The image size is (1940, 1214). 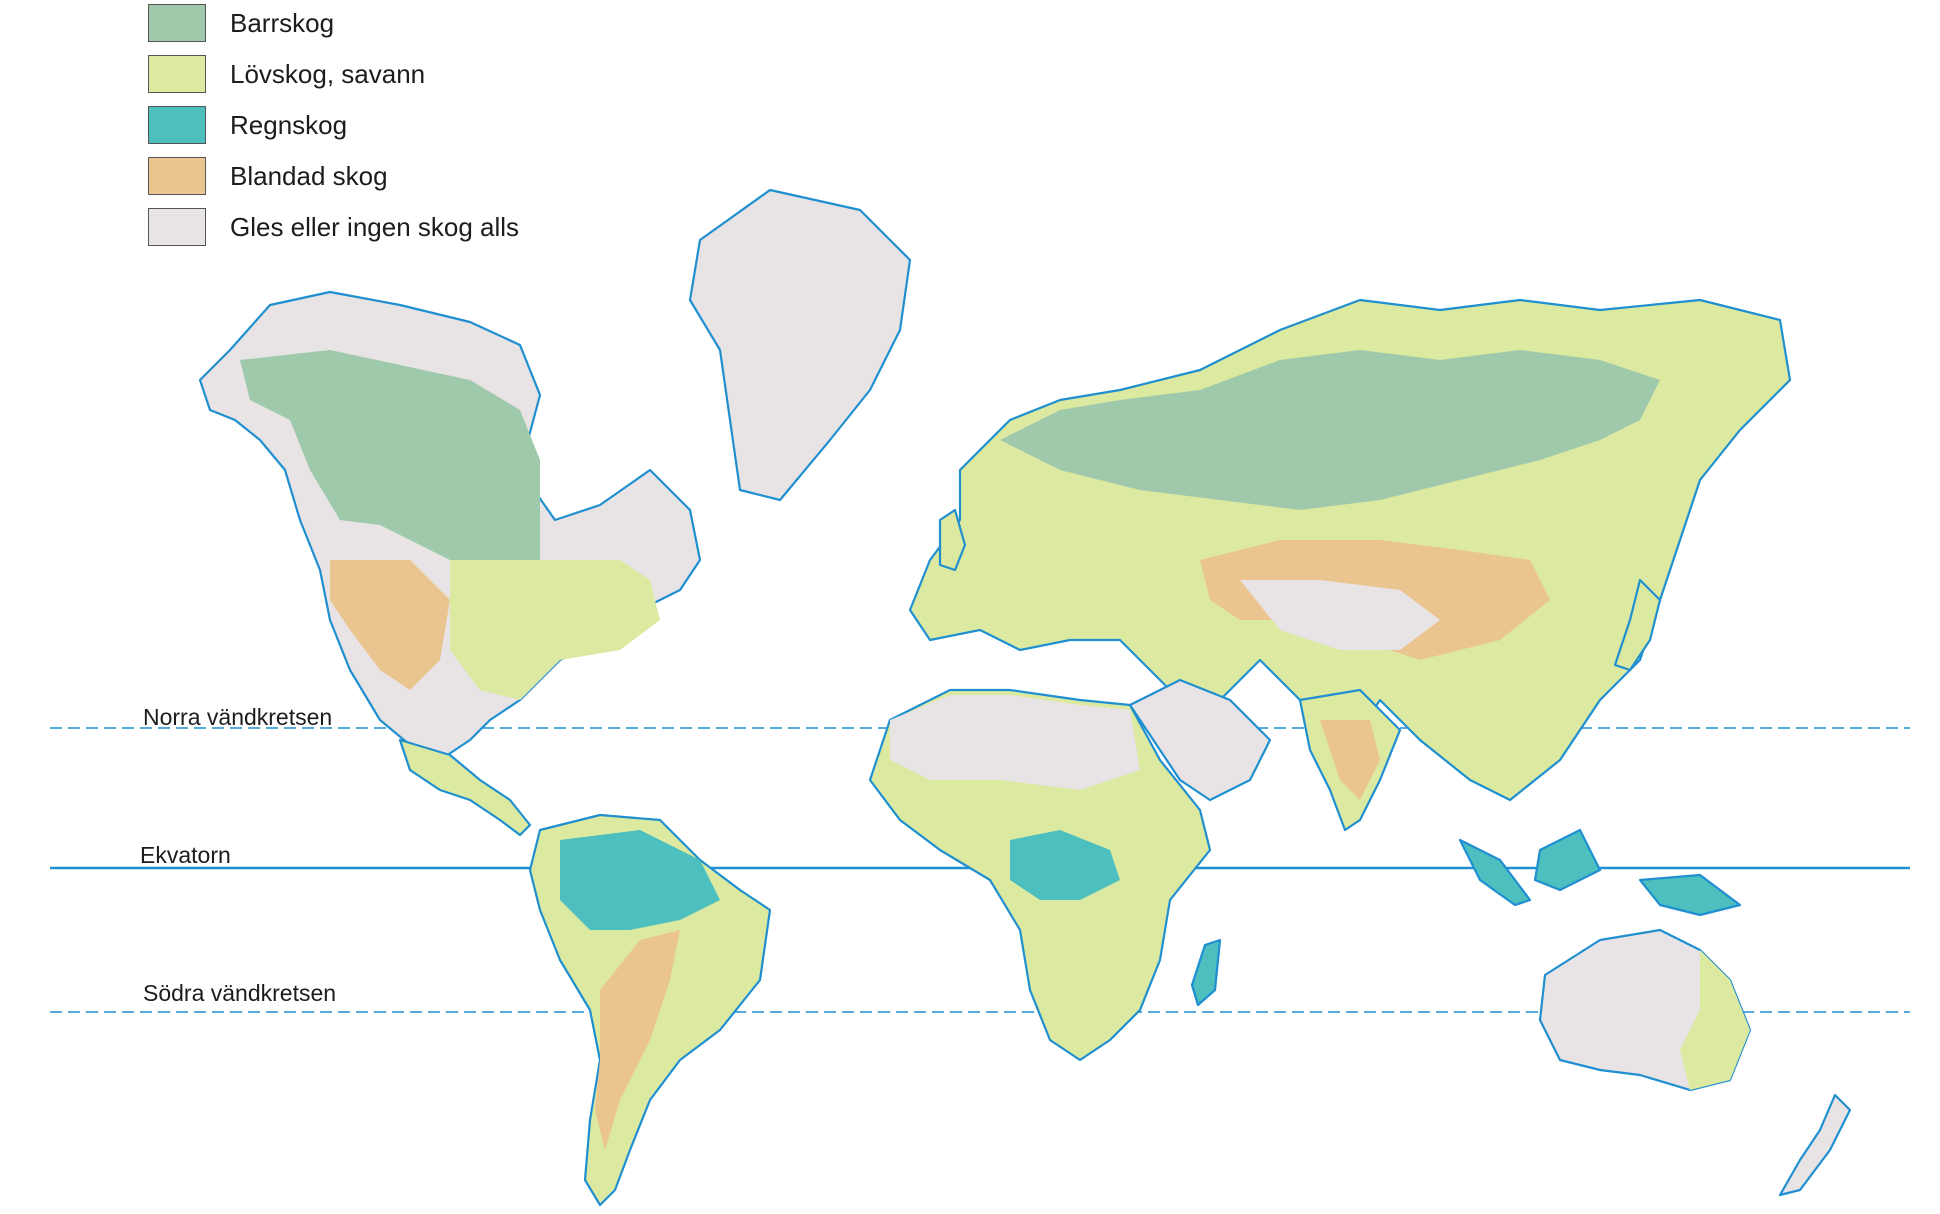 What do you see at coordinates (177, 176) in the screenshot?
I see `legend-swatch-blandad` at bounding box center [177, 176].